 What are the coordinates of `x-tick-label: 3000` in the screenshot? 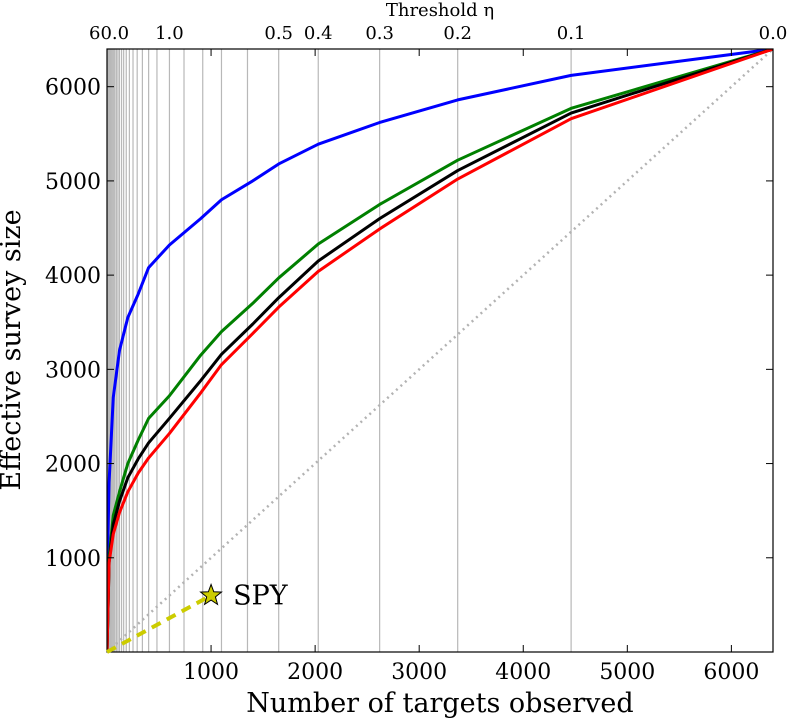 It's located at (419, 672).